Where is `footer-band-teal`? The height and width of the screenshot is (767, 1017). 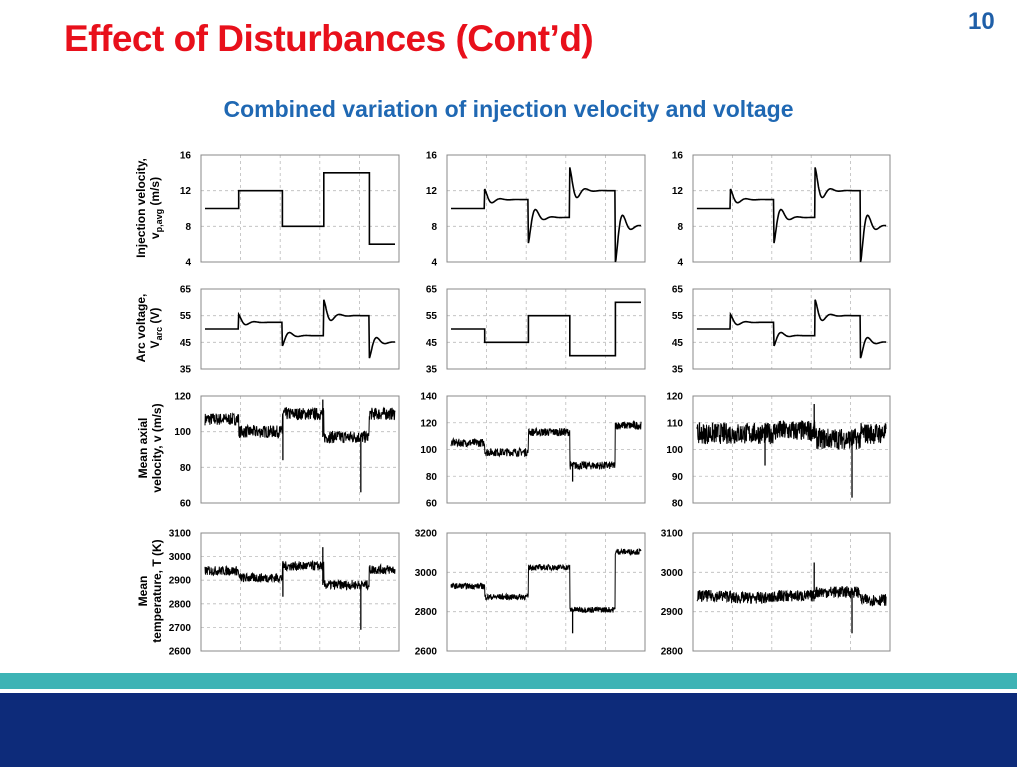
footer-band-teal is located at coordinates (508, 681).